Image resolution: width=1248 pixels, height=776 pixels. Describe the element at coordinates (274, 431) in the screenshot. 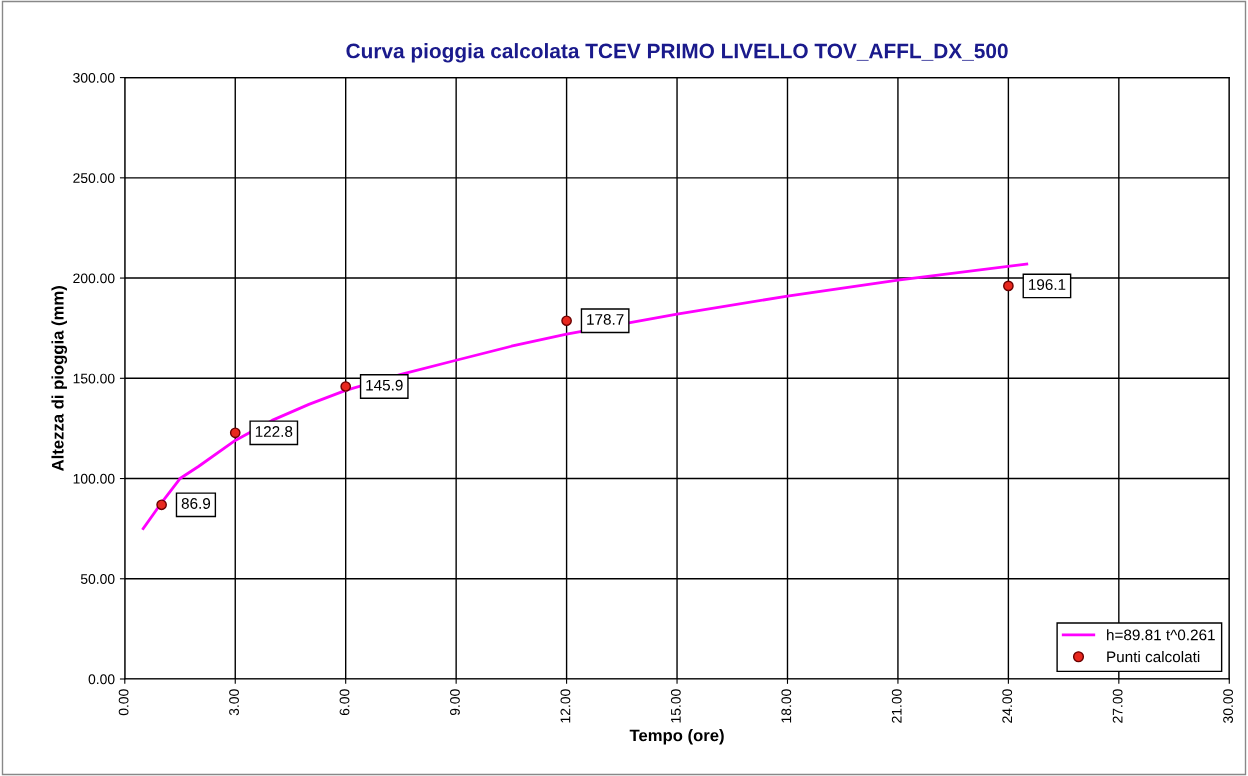

I see `data-label: 122.8` at that location.